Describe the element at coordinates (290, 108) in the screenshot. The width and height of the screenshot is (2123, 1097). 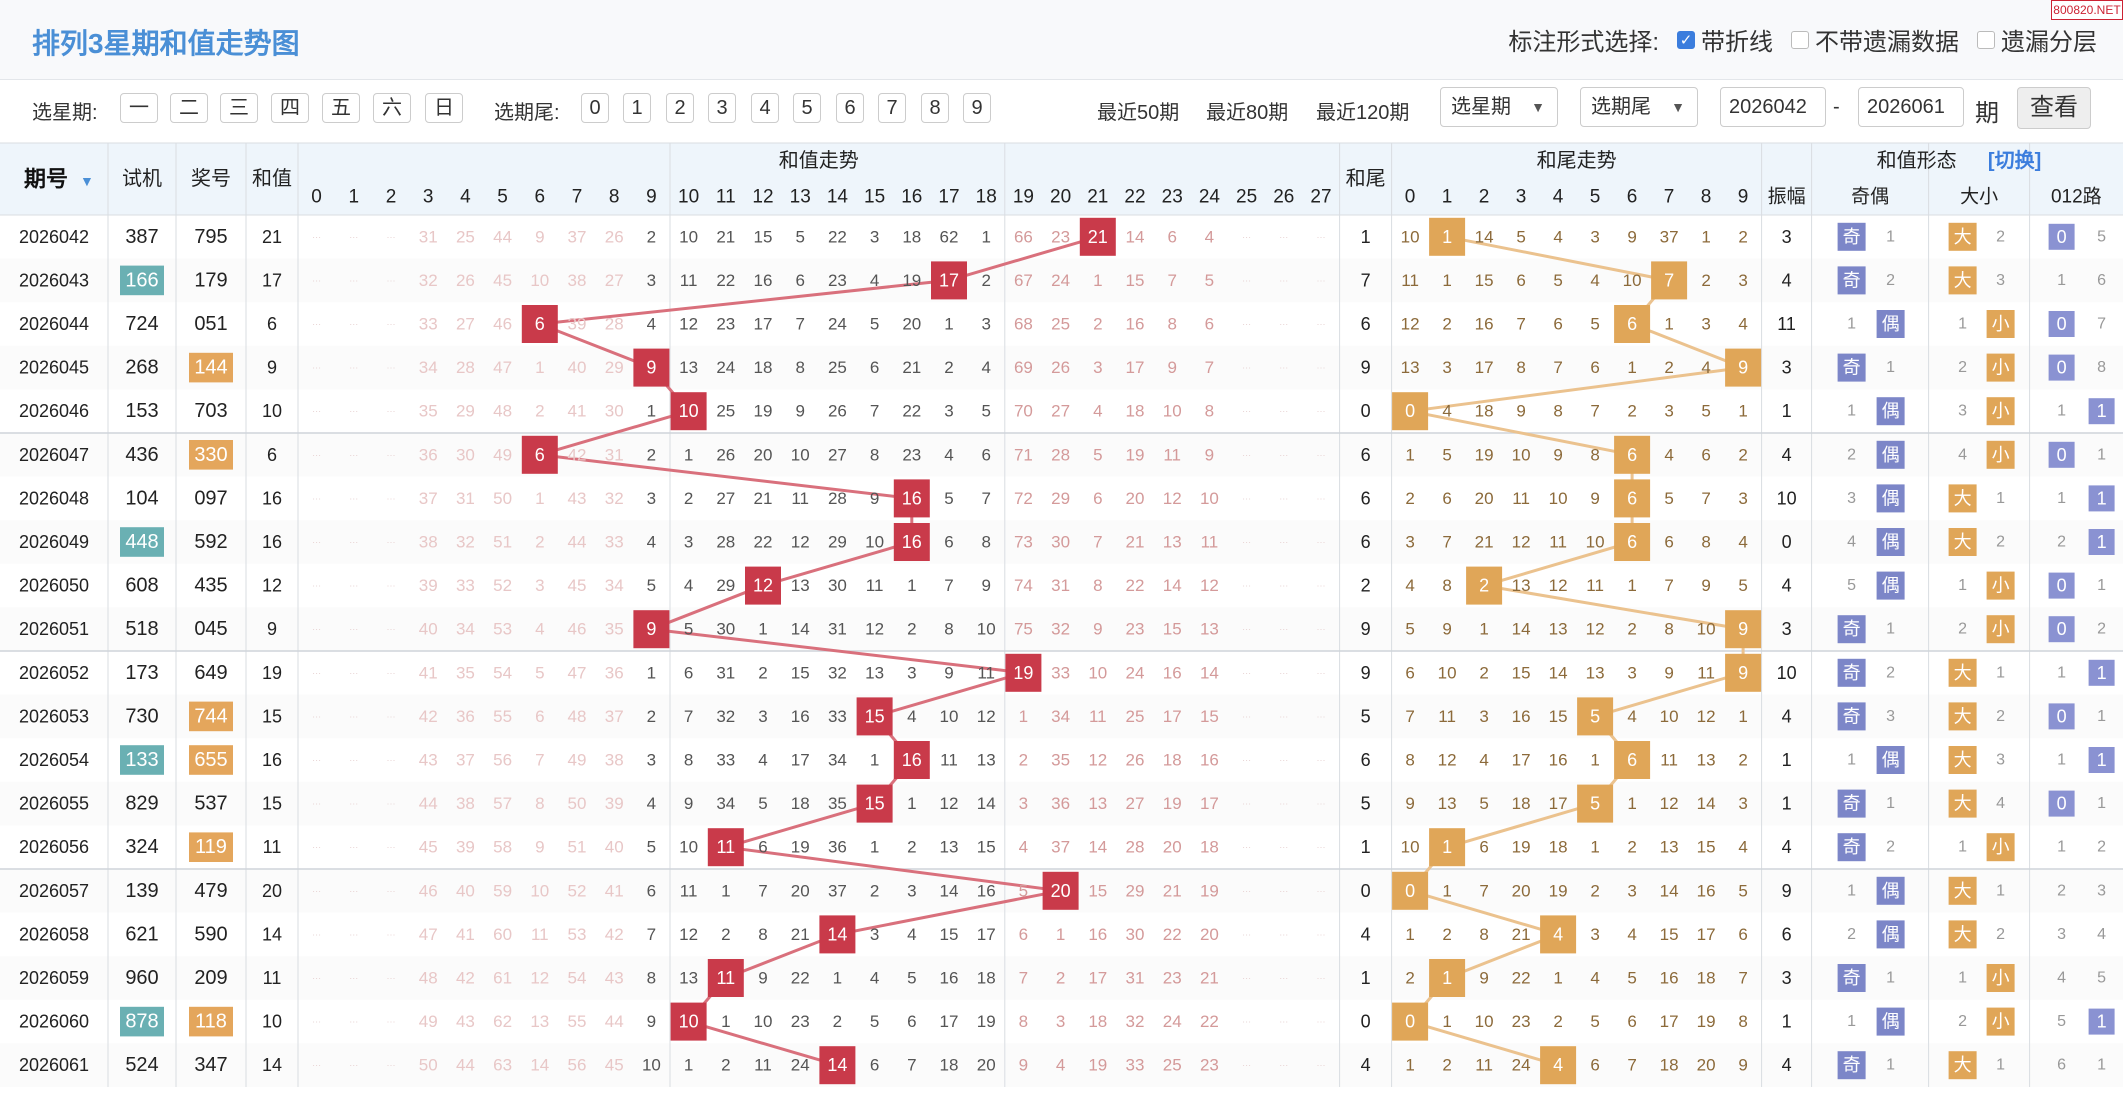
I see `weekday-button: 四` at that location.